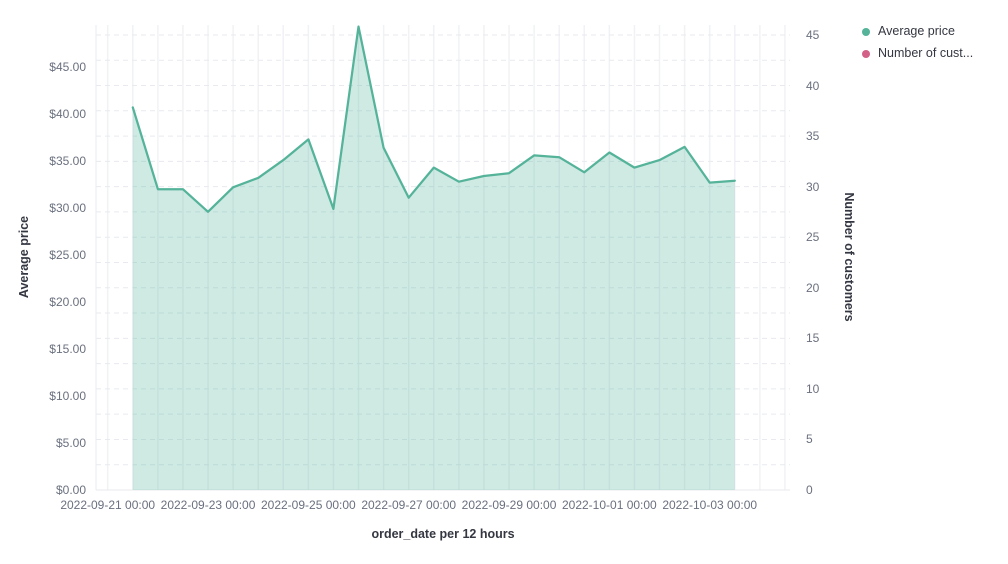 The image size is (1008, 564). What do you see at coordinates (813, 237) in the screenshot?
I see `y-axis-right-tick-label: 25` at bounding box center [813, 237].